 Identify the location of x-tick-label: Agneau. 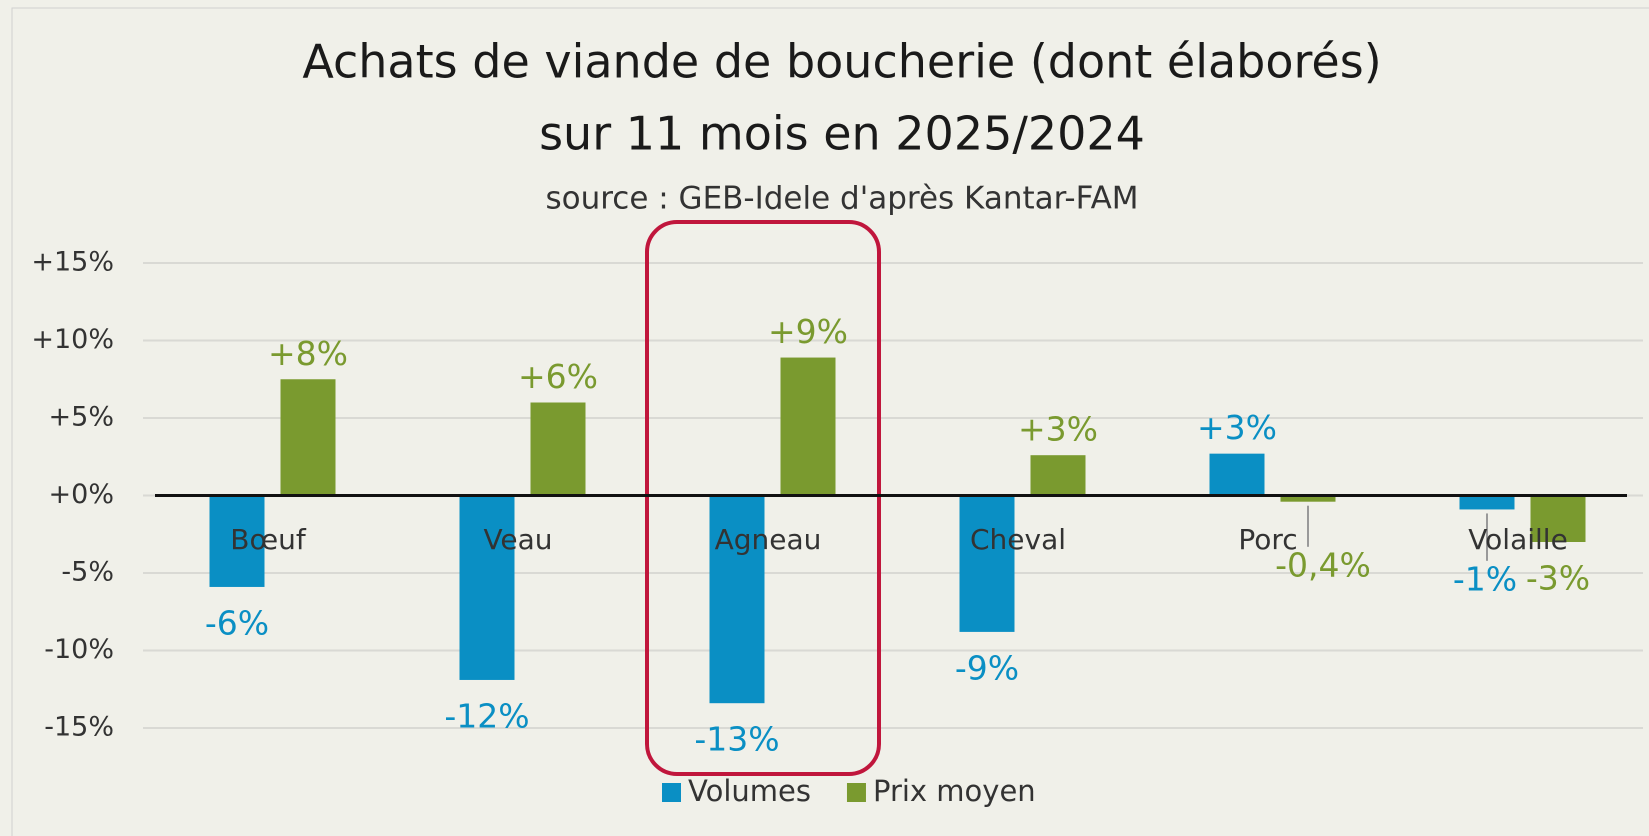
(768, 539).